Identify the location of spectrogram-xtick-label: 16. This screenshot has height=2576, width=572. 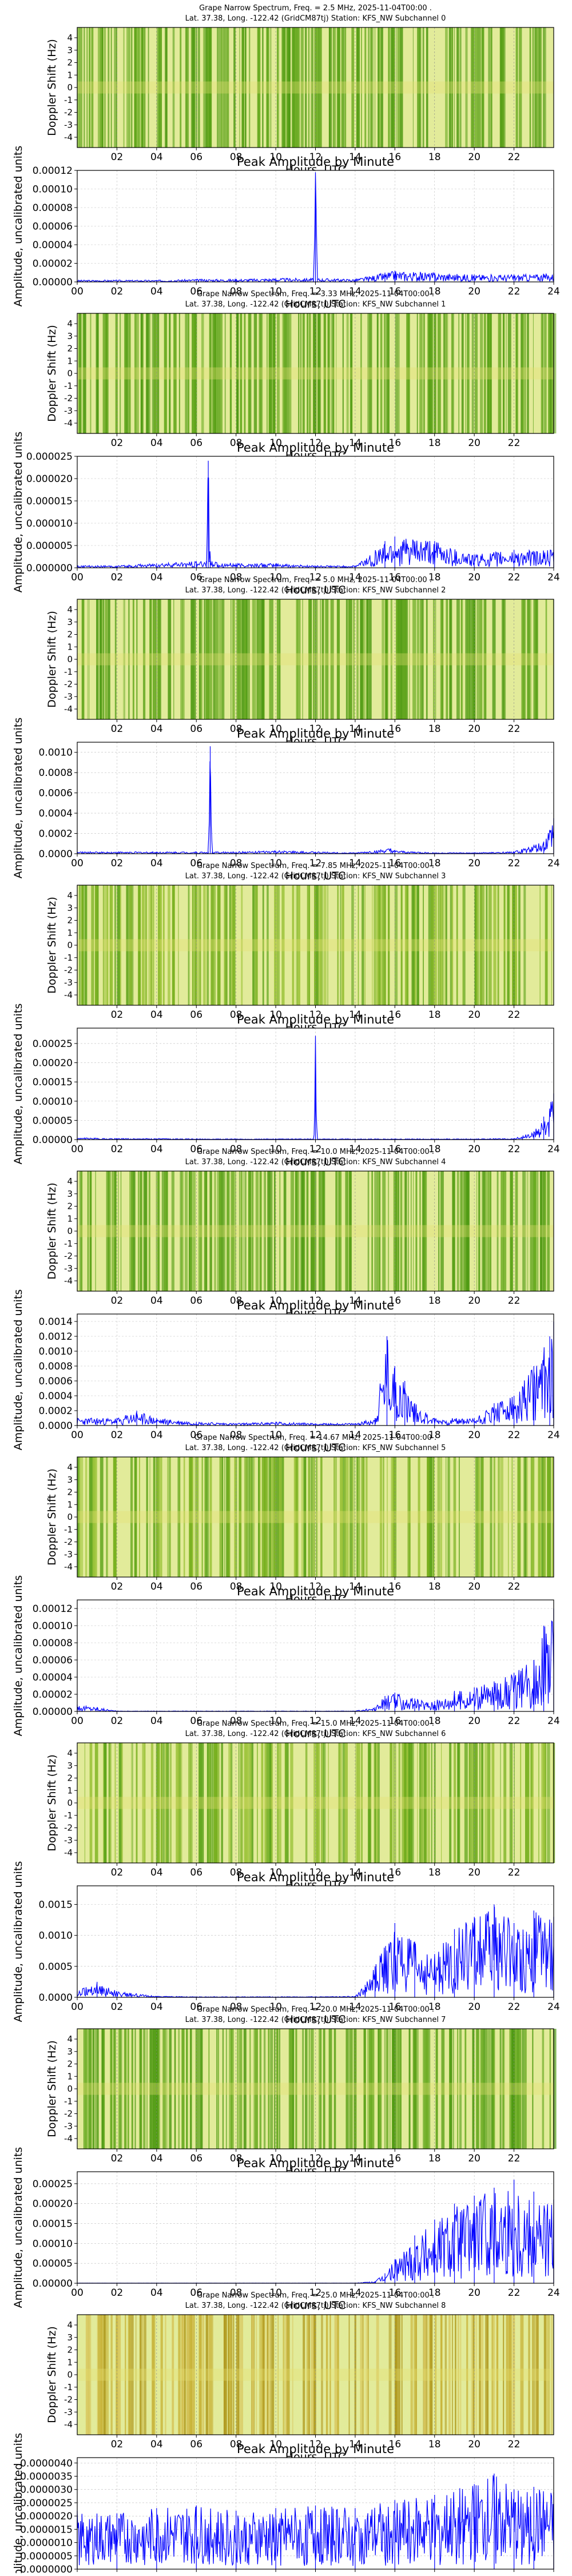
(395, 2158).